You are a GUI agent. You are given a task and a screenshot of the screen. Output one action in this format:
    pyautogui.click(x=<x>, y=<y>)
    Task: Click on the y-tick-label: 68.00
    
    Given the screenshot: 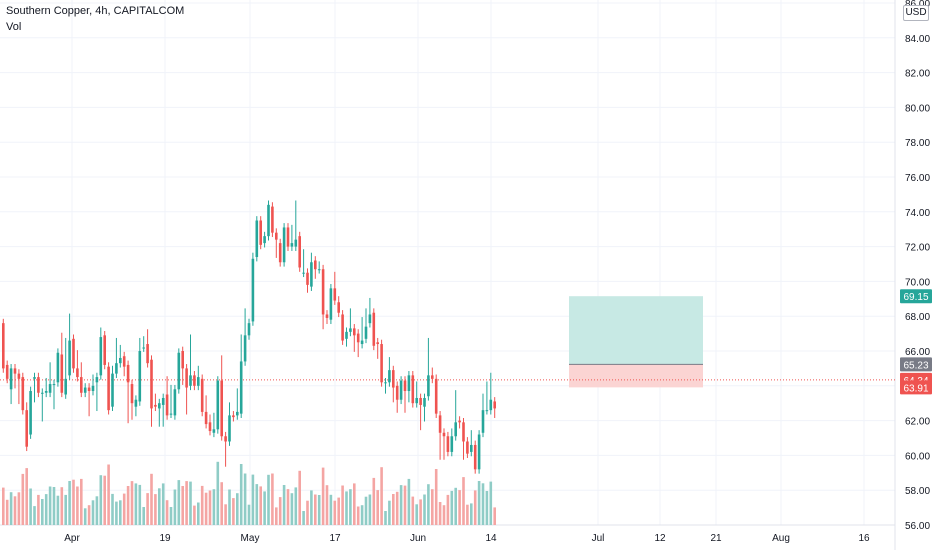 What is the action you would take?
    pyautogui.click(x=917, y=317)
    